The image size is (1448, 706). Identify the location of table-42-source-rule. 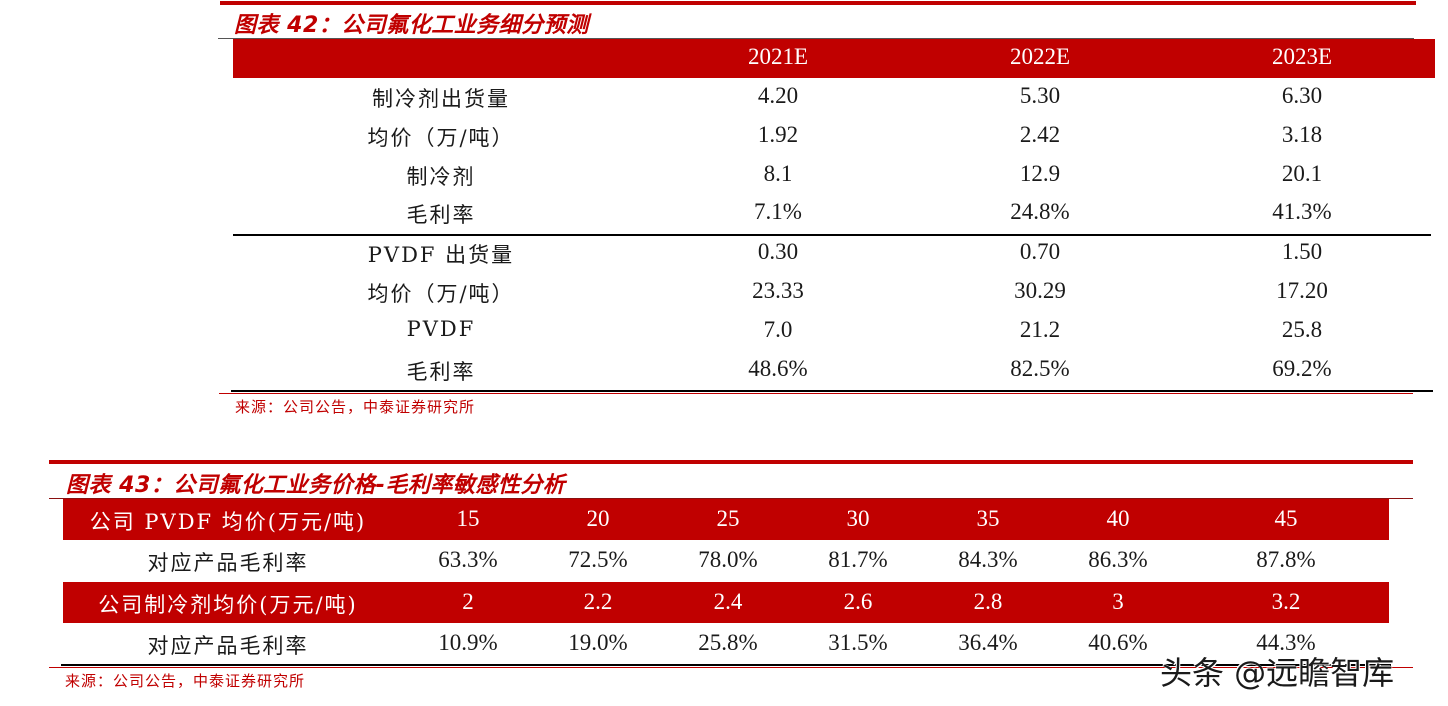
(816, 393).